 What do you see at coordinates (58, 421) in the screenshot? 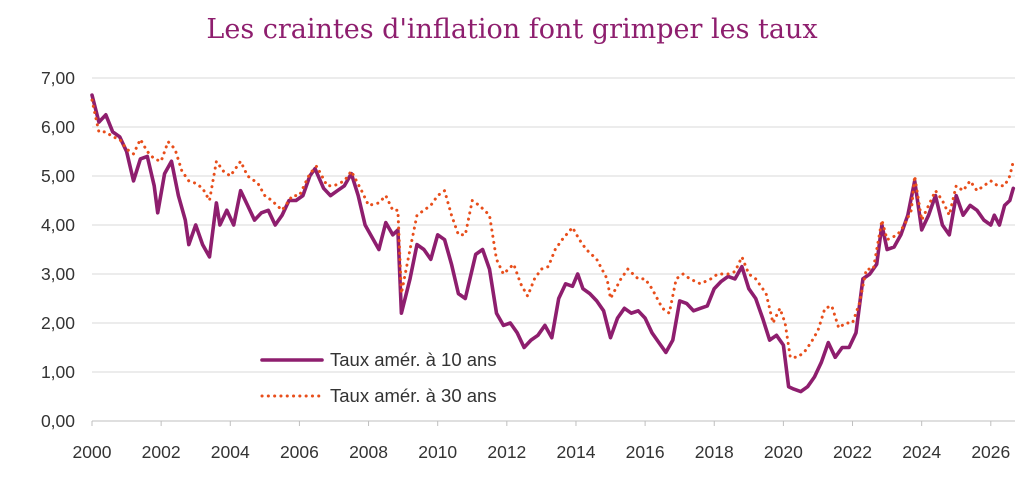
I see `y-tick-label: 0,00` at bounding box center [58, 421].